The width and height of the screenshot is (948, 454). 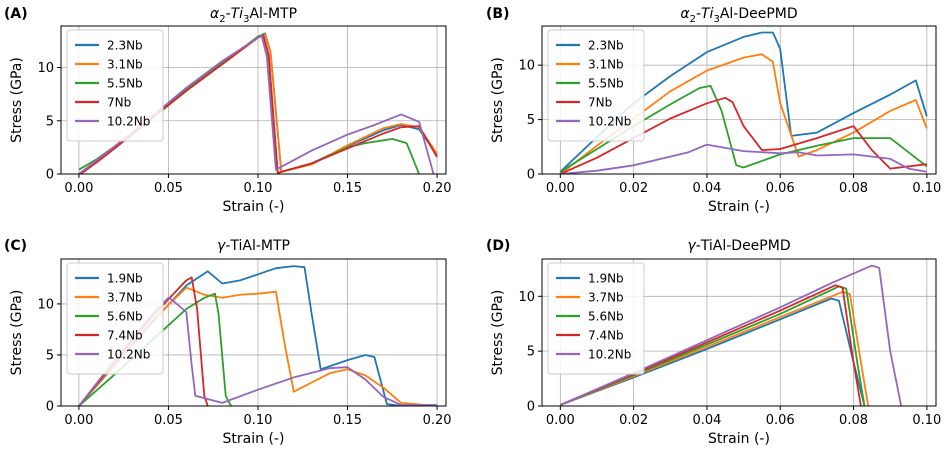 I want to click on series-line-5.6Nb, so click(x=712, y=345).